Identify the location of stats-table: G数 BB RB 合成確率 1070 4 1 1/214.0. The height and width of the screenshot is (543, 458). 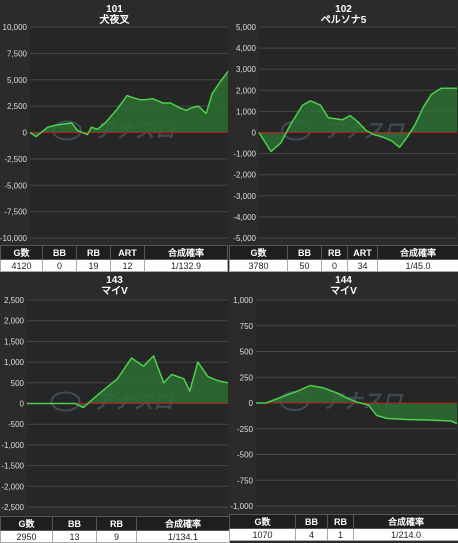
(343, 527).